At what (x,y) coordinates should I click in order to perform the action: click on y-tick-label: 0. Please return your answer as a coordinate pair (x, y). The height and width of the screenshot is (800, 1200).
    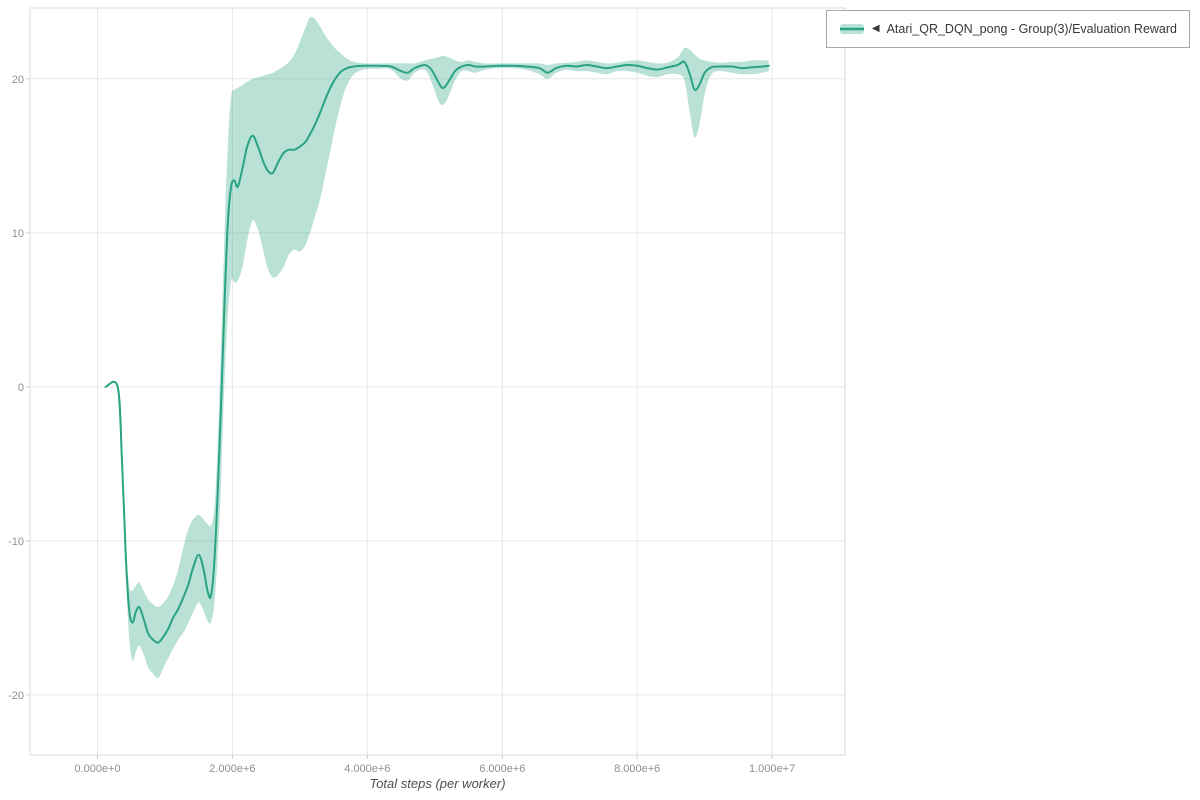
    Looking at the image, I should click on (21, 388).